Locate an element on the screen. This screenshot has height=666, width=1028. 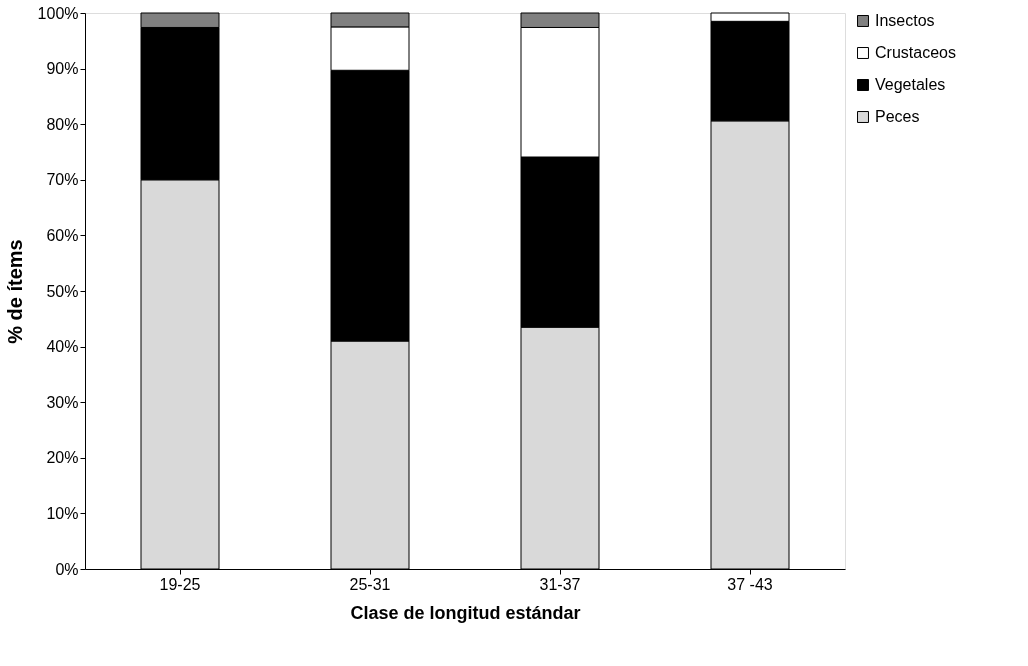
x-tick-label: 19-25 is located at coordinates (180, 584).